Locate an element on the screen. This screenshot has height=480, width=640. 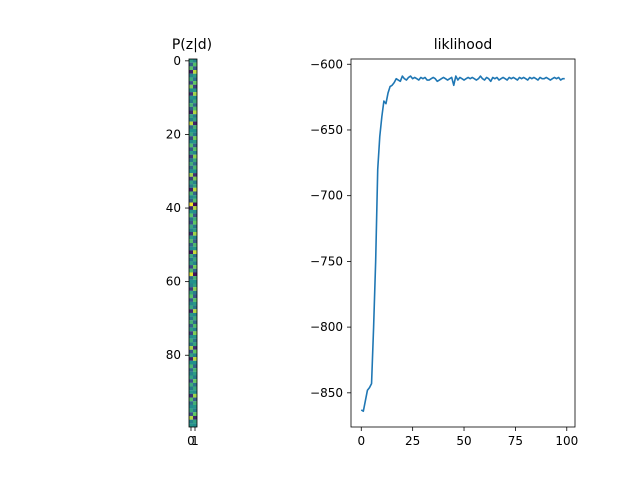
heatmap-y-tick-label: 0 is located at coordinates (177, 61).